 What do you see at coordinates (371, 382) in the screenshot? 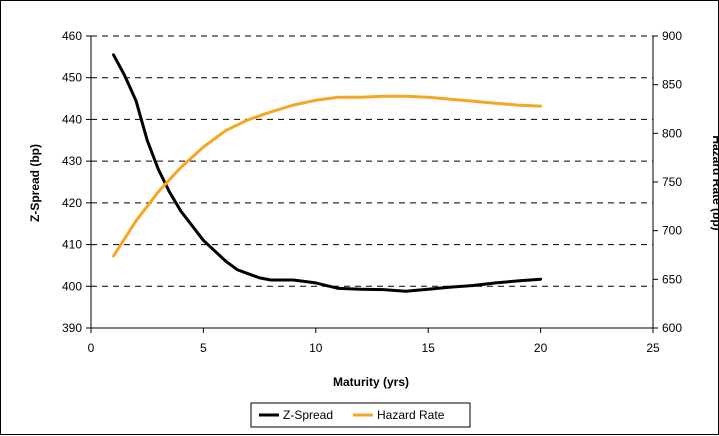
I see `x-axis-title: Maturity (yrs)` at bounding box center [371, 382].